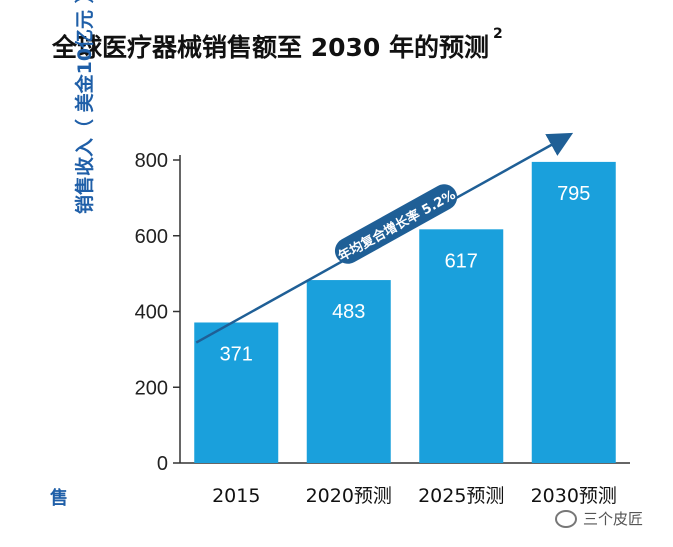 This screenshot has width=673, height=547. Describe the element at coordinates (270, 47) in the screenshot. I see `chart-title-text: 全球医疗器械销售额至 2030 年的预测` at that location.